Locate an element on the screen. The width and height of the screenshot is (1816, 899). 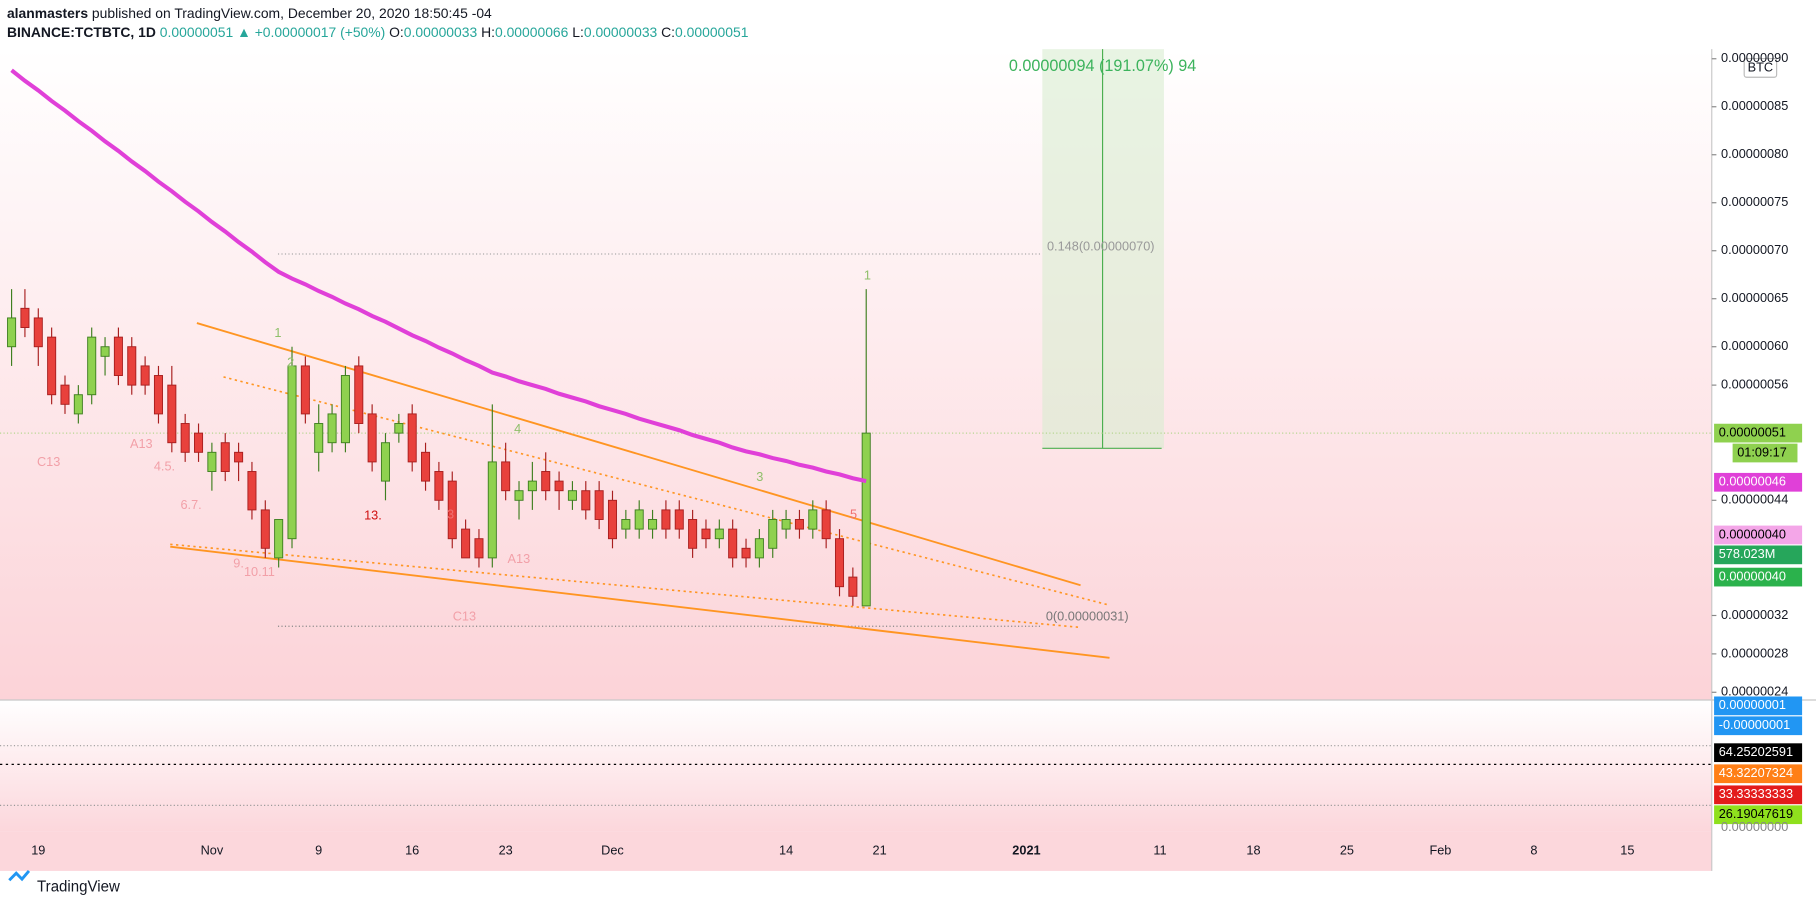
x-tick-label: 11 is located at coordinates (1159, 849).